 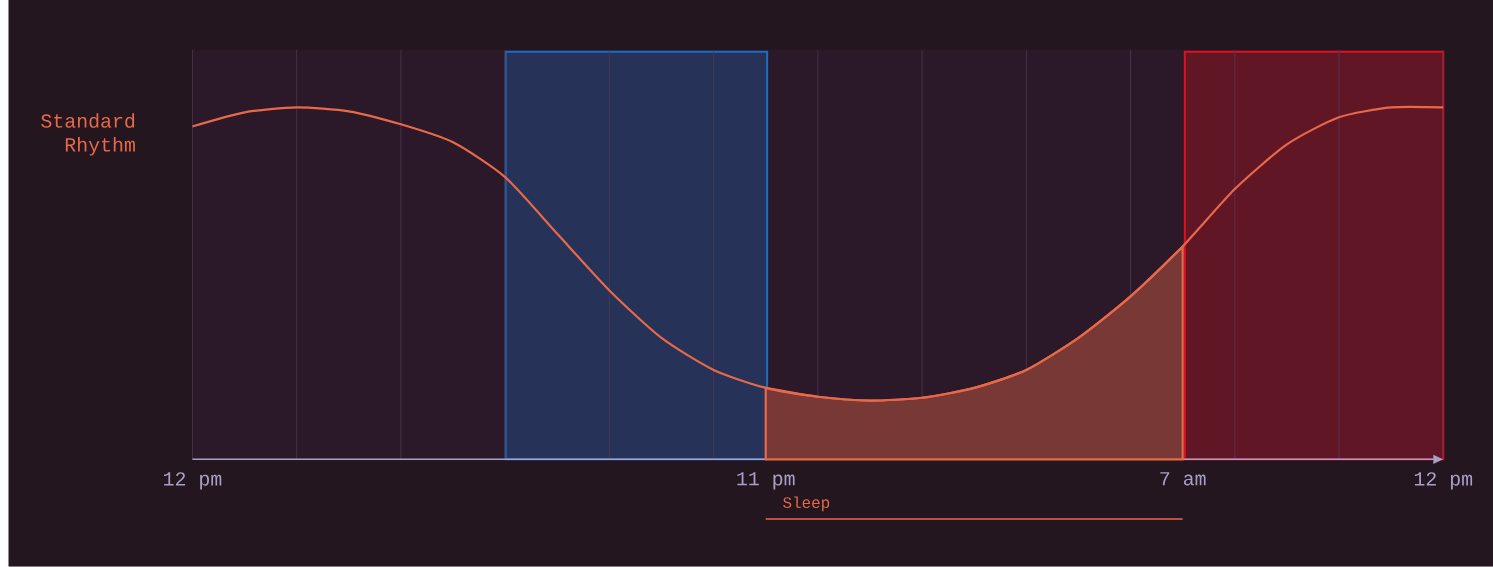 I want to click on x-tick-label: 11 pm, so click(x=766, y=481).